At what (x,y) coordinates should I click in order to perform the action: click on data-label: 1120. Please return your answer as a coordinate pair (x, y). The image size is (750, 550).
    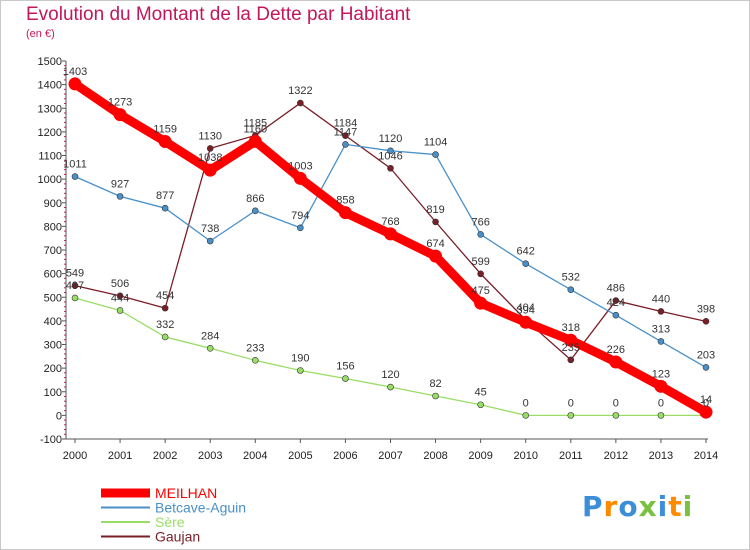
    Looking at the image, I should click on (391, 139).